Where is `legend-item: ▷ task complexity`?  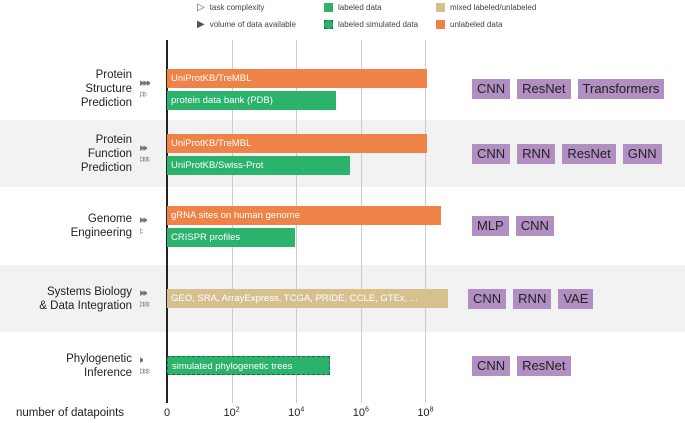
legend-item: ▷ task complexity is located at coordinates (230, 7).